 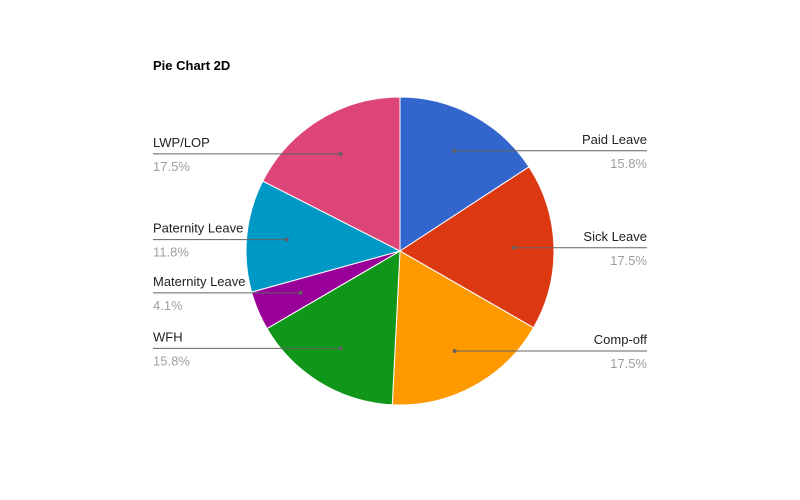 I want to click on slice-label: Sick Leave, so click(x=615, y=236).